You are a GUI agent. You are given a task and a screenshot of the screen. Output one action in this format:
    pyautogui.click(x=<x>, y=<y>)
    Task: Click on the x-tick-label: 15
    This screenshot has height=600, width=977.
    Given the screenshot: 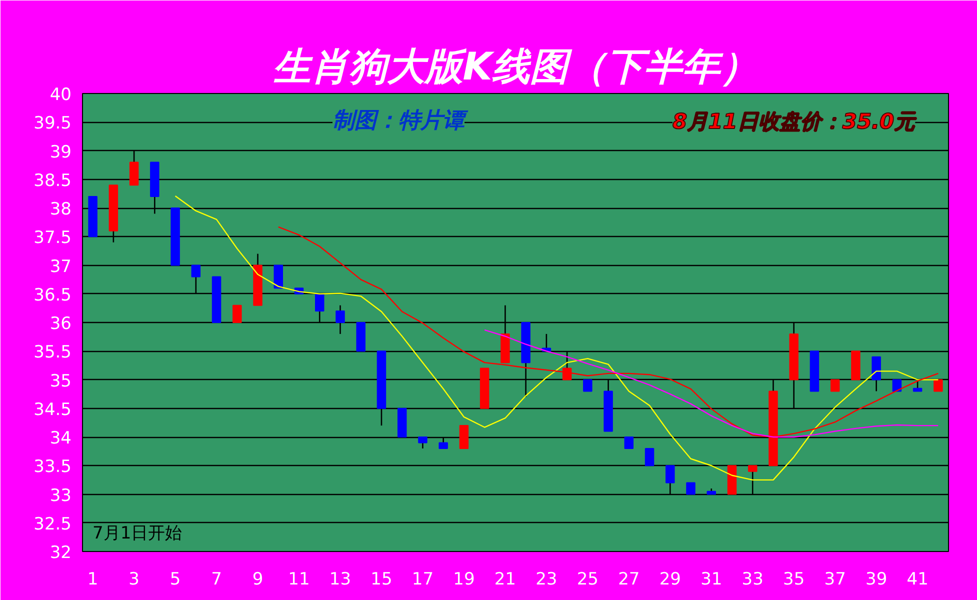 What is the action you would take?
    pyautogui.click(x=381, y=580)
    